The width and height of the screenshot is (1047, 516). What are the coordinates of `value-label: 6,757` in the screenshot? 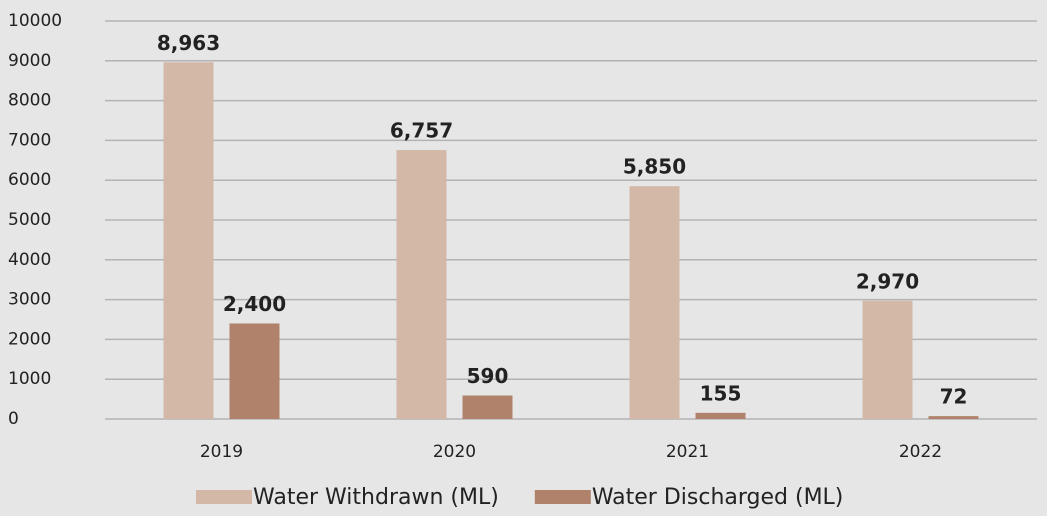 It's located at (421, 131).